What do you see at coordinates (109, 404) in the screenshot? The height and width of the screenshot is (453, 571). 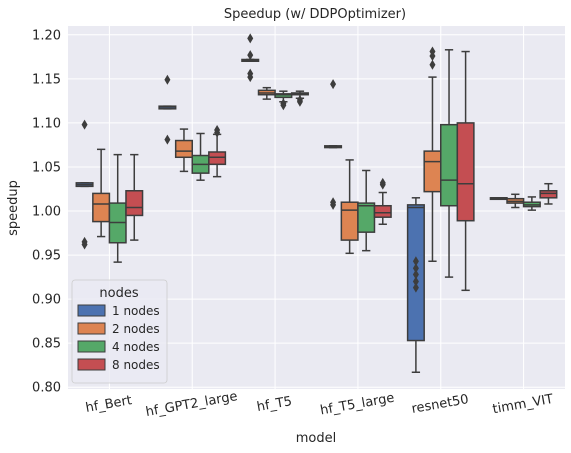 I see `x-tick-label: hf_Bert` at bounding box center [109, 404].